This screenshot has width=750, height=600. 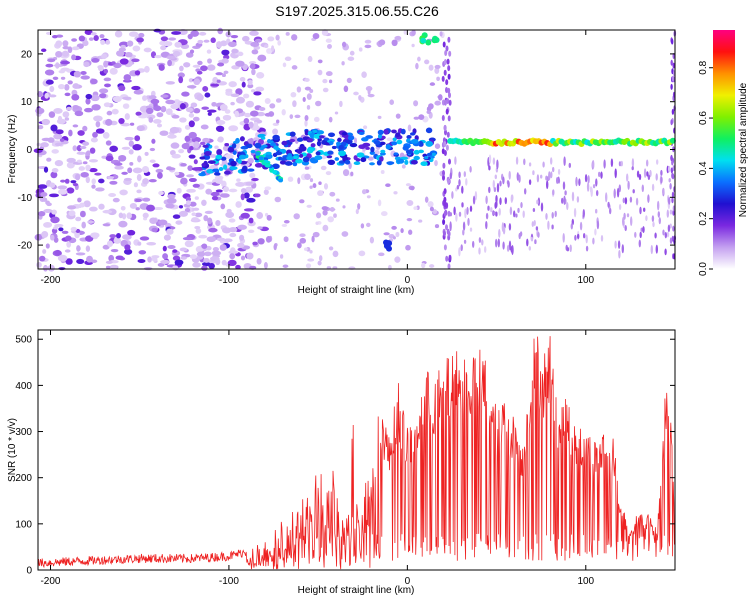 I want to click on colorbar-tick-label: 0.2, so click(x=703, y=218).